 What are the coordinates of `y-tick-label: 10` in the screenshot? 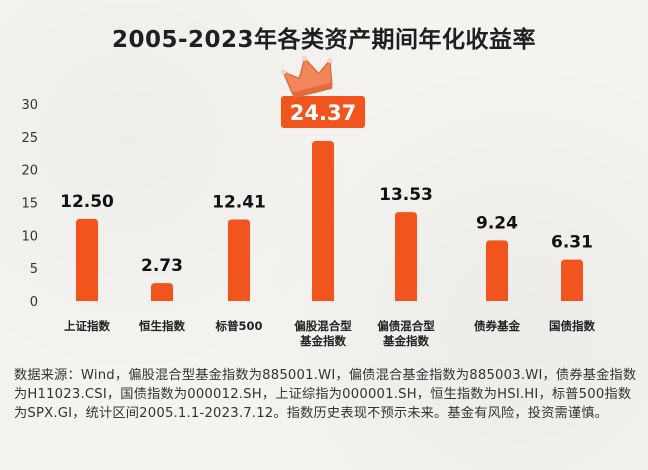 It's located at (29, 236).